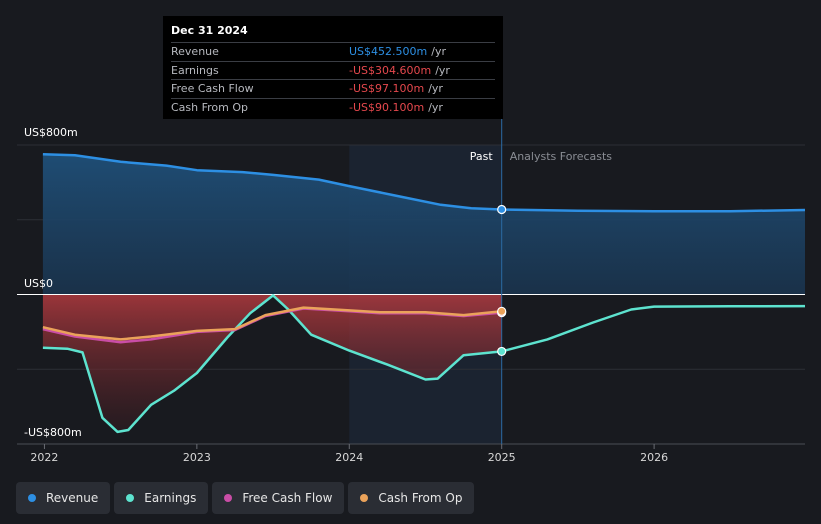 This screenshot has height=524, width=821. I want to click on tooltip-label: Earnings, so click(195, 70).